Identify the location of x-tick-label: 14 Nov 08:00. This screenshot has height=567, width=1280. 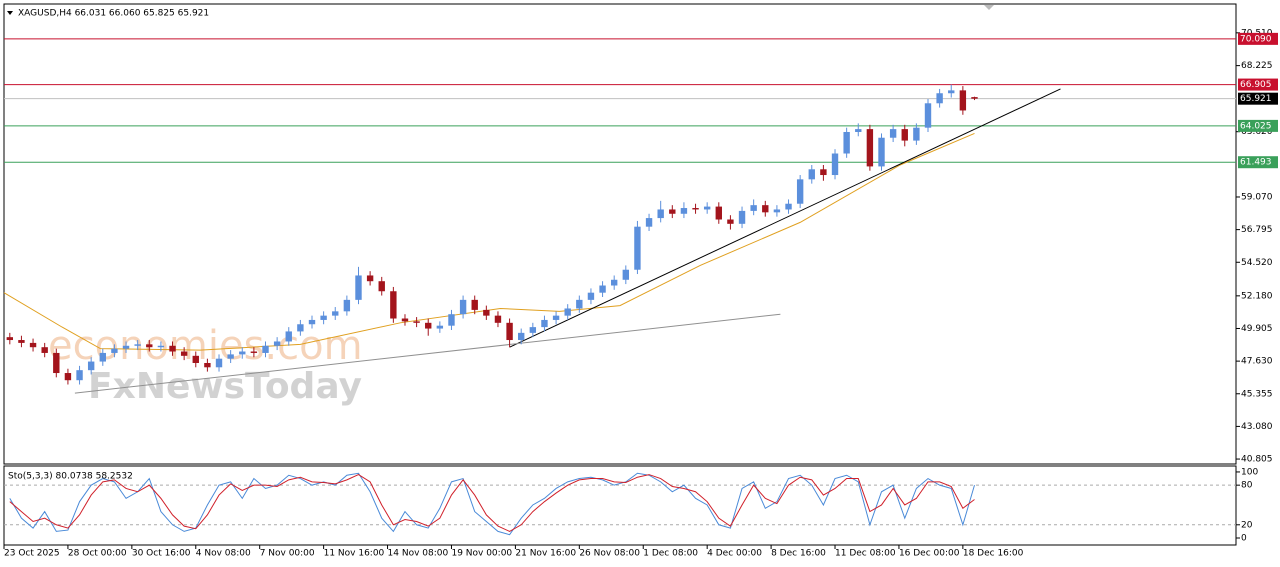
(418, 554).